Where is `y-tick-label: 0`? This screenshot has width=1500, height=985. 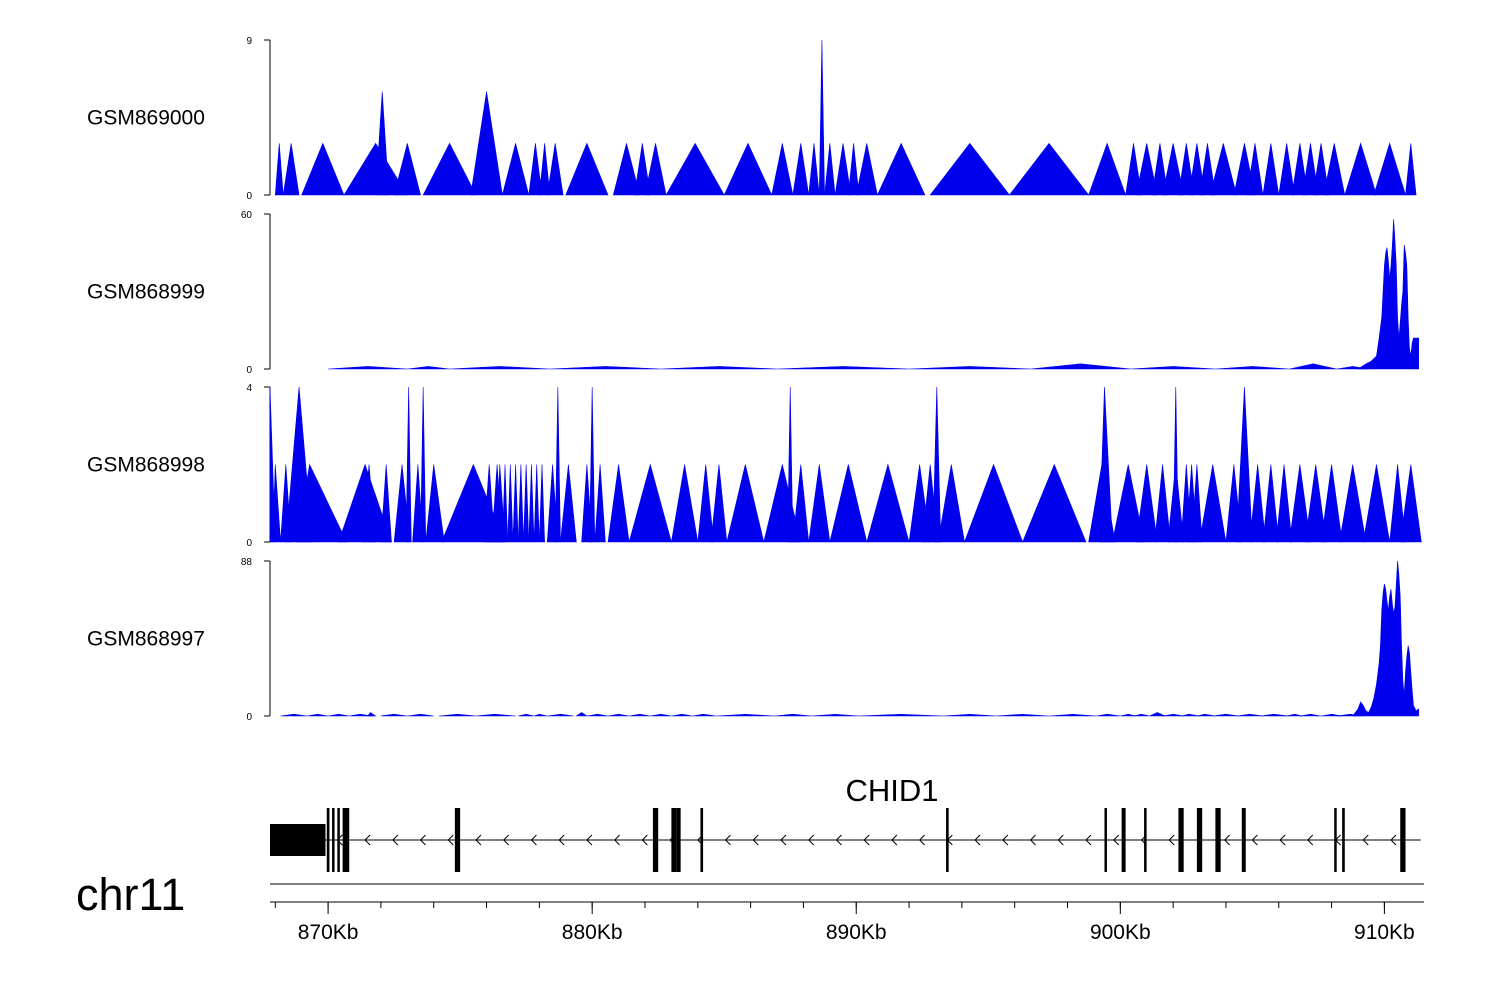
y-tick-label: 0 is located at coordinates (249, 370).